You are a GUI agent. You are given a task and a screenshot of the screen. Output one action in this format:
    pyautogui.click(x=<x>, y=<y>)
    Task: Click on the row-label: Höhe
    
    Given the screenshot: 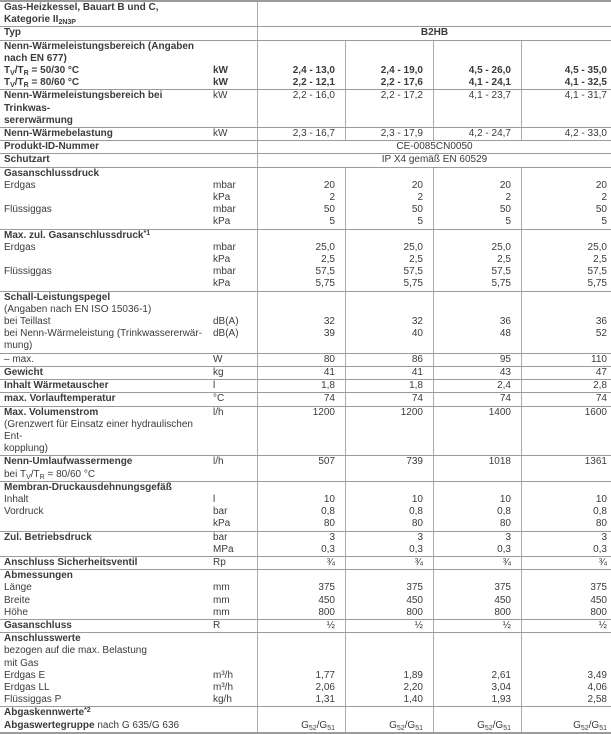 What is the action you would take?
    pyautogui.click(x=106, y=613)
    